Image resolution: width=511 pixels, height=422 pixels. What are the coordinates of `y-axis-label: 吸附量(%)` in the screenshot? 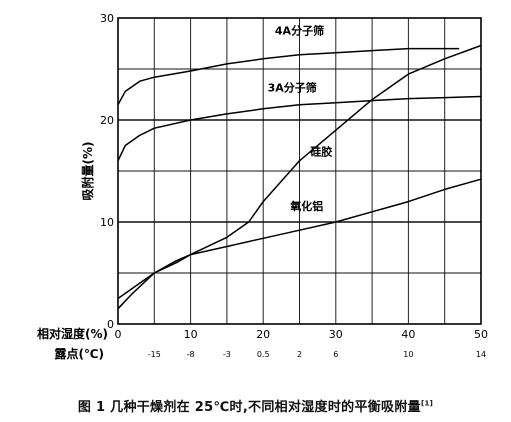 It's located at (87, 171).